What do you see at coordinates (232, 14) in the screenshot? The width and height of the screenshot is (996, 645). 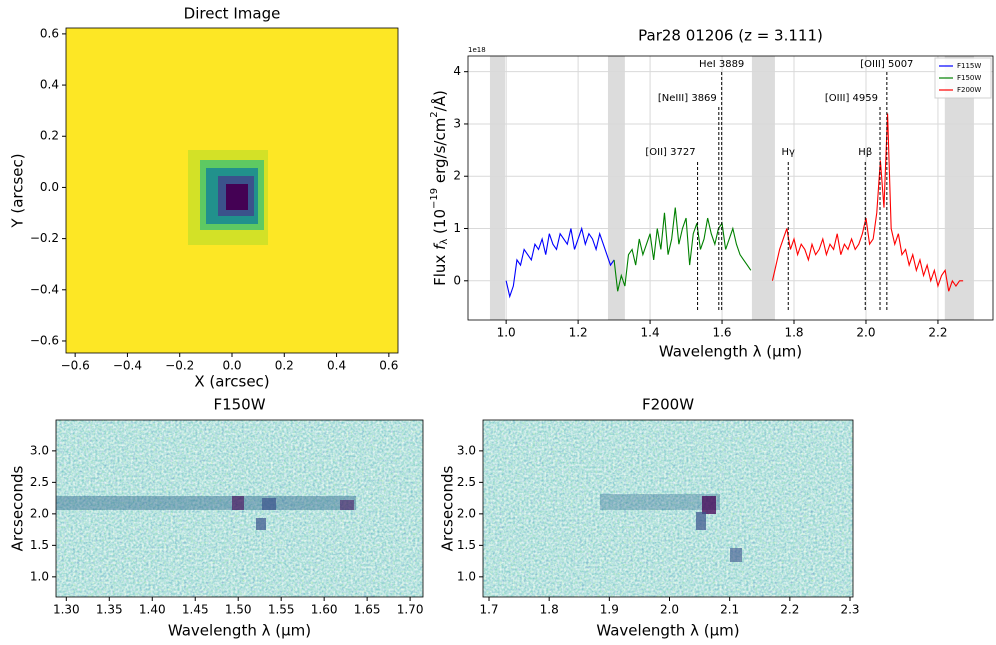 I see `chart-title: Direct Image` at bounding box center [232, 14].